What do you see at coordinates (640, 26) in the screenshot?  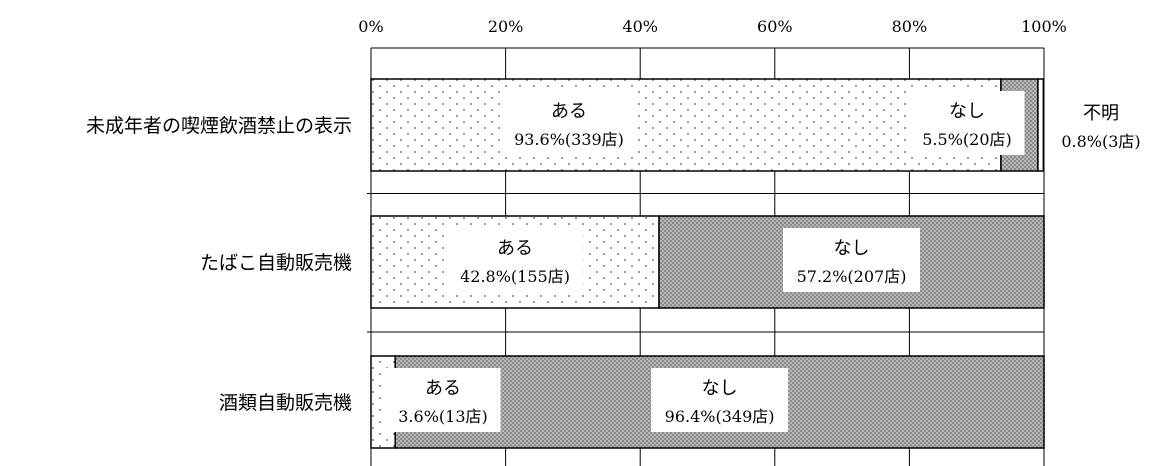 I see `x-tick-label: 40%` at bounding box center [640, 26].